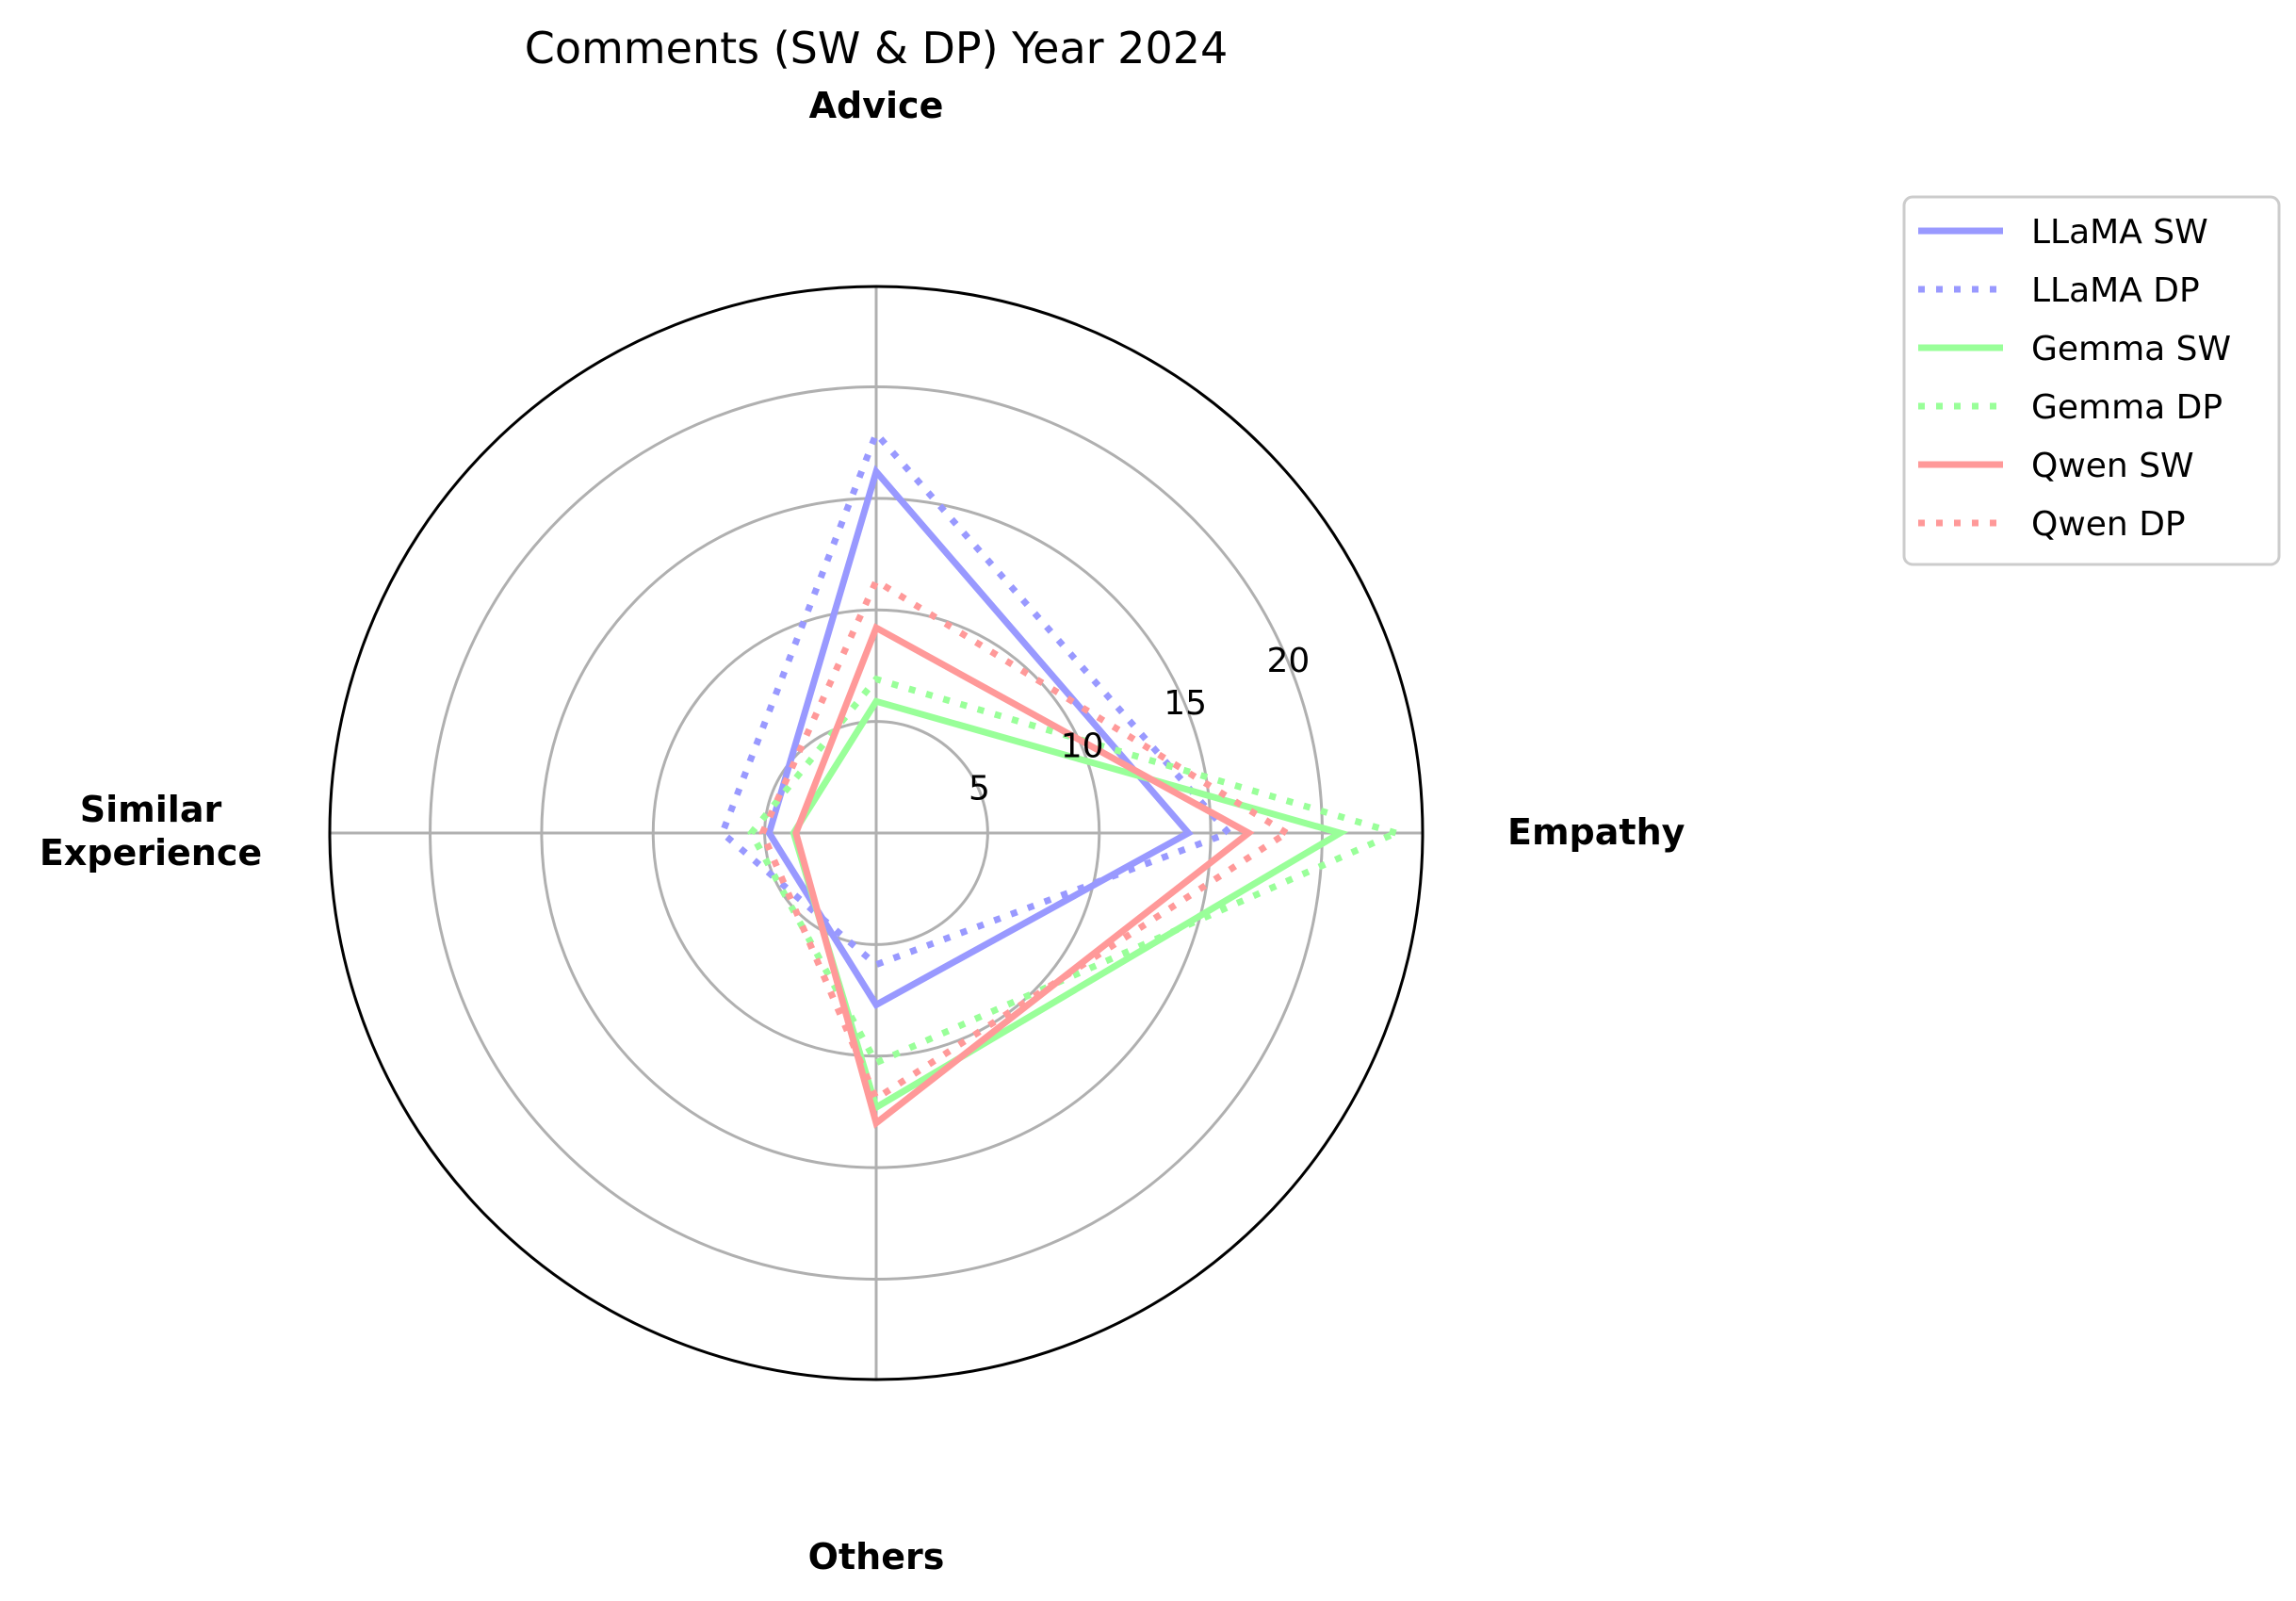 The width and height of the screenshot is (2296, 1601). I want to click on chart-title: Comments (SW & DP) Year 2024, so click(877, 48).